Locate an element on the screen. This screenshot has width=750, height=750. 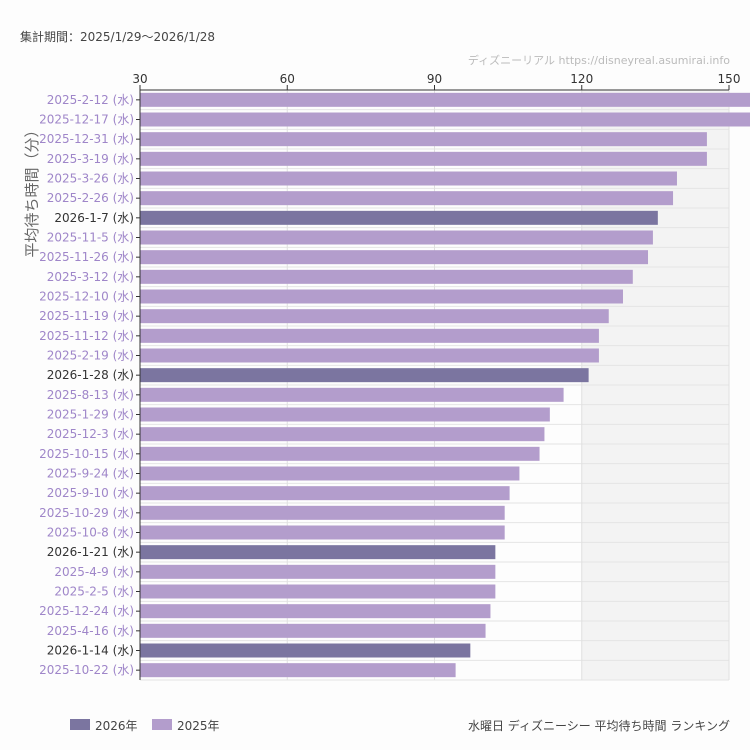
category-label: 2025-10-29 (水) is located at coordinates (86, 513).